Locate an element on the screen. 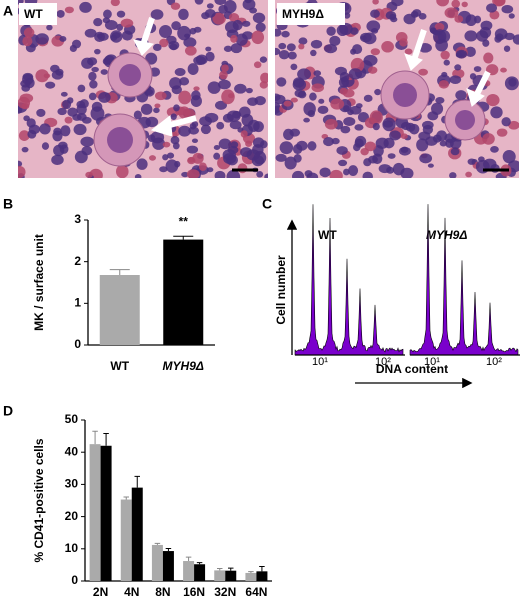 This screenshot has width=520, height=602. y-tick-label: 40 is located at coordinates (72, 451).